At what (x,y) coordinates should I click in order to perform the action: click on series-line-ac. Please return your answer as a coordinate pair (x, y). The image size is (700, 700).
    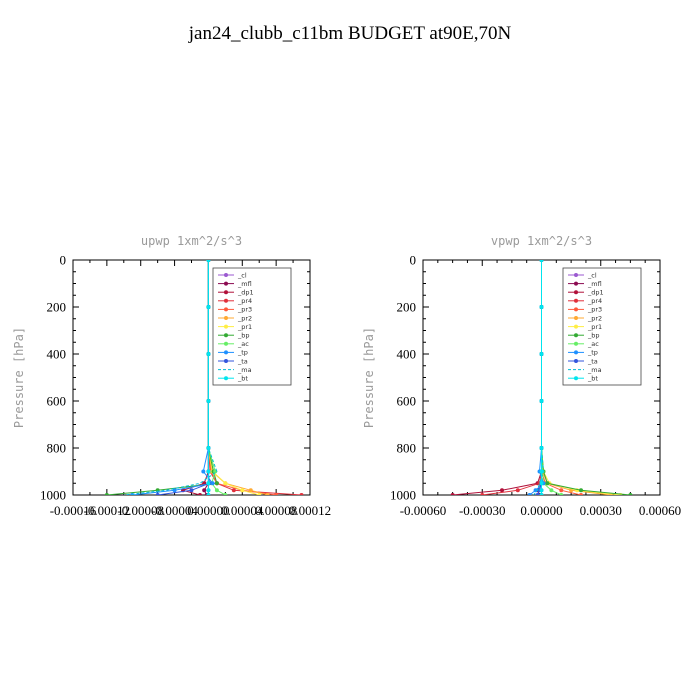
    Looking at the image, I should click on (551, 377).